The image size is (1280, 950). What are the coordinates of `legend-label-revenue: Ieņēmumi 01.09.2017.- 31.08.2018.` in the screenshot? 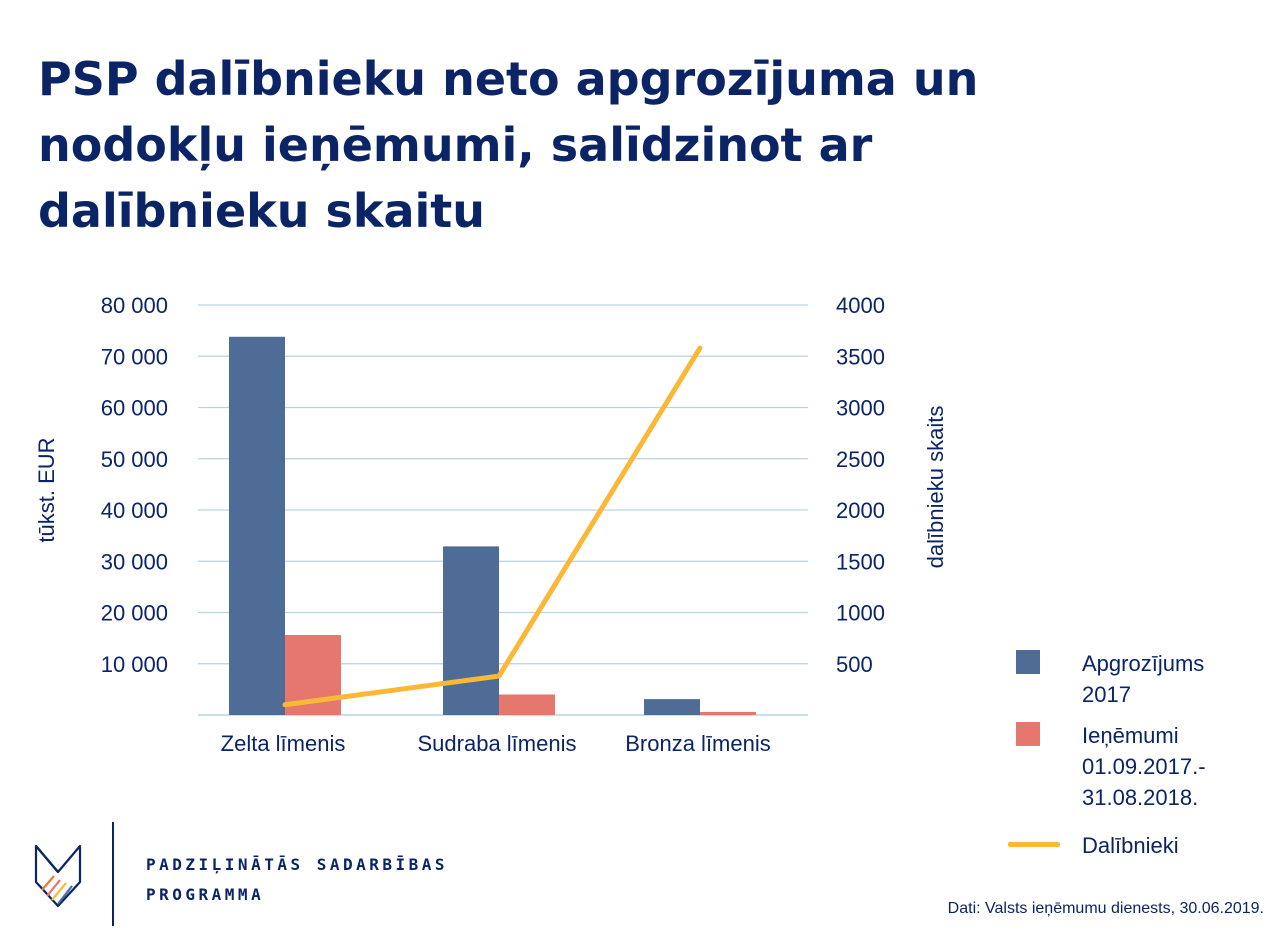 It's located at (1172, 766).